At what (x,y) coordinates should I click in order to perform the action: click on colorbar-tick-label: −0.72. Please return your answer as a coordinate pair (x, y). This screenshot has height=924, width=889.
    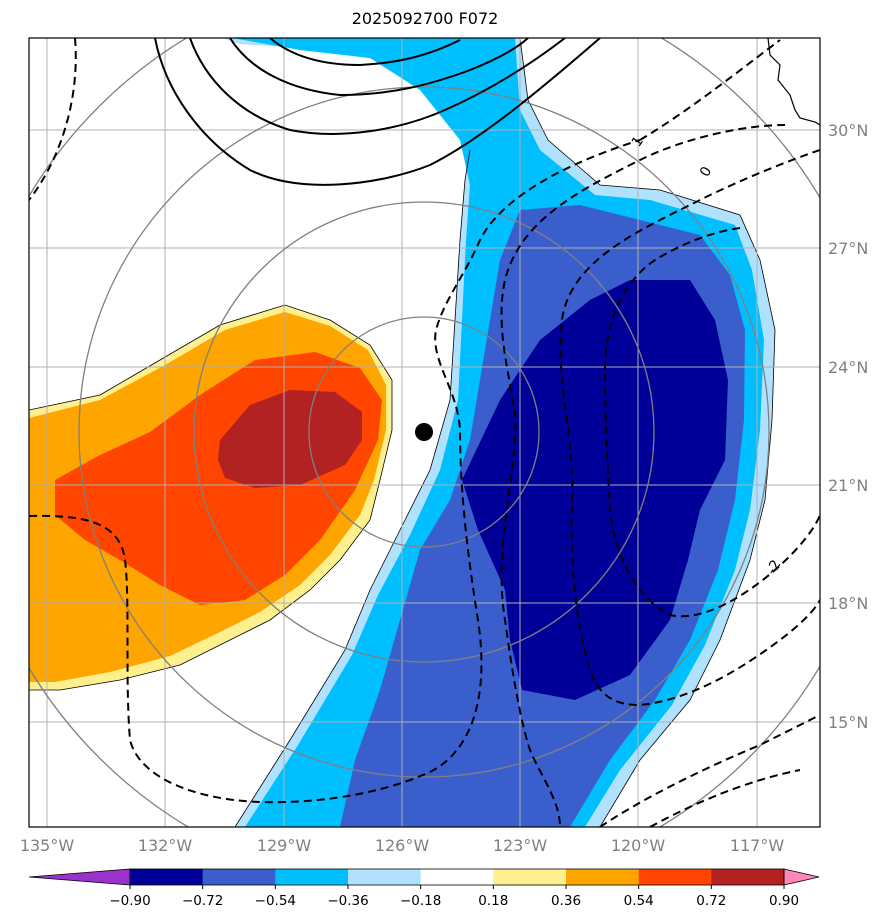
    Looking at the image, I should click on (202, 901).